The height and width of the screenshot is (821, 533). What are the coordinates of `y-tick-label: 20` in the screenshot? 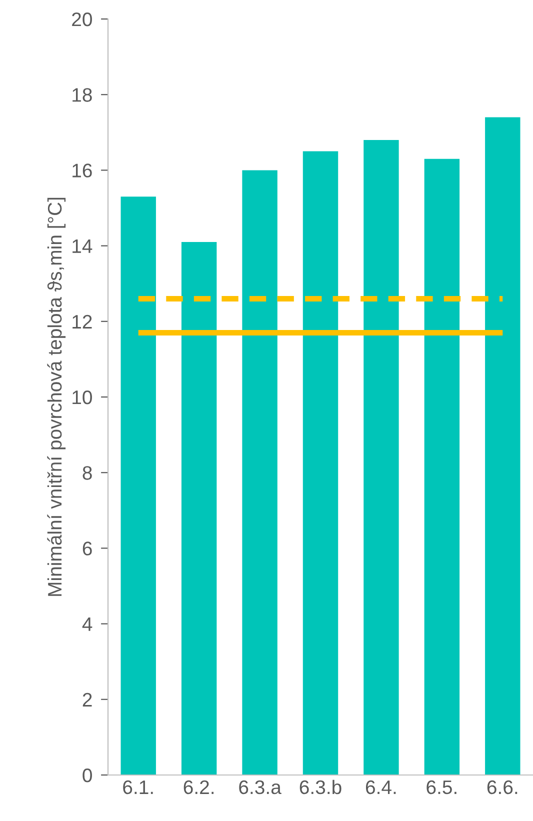 It's located at (82, 19).